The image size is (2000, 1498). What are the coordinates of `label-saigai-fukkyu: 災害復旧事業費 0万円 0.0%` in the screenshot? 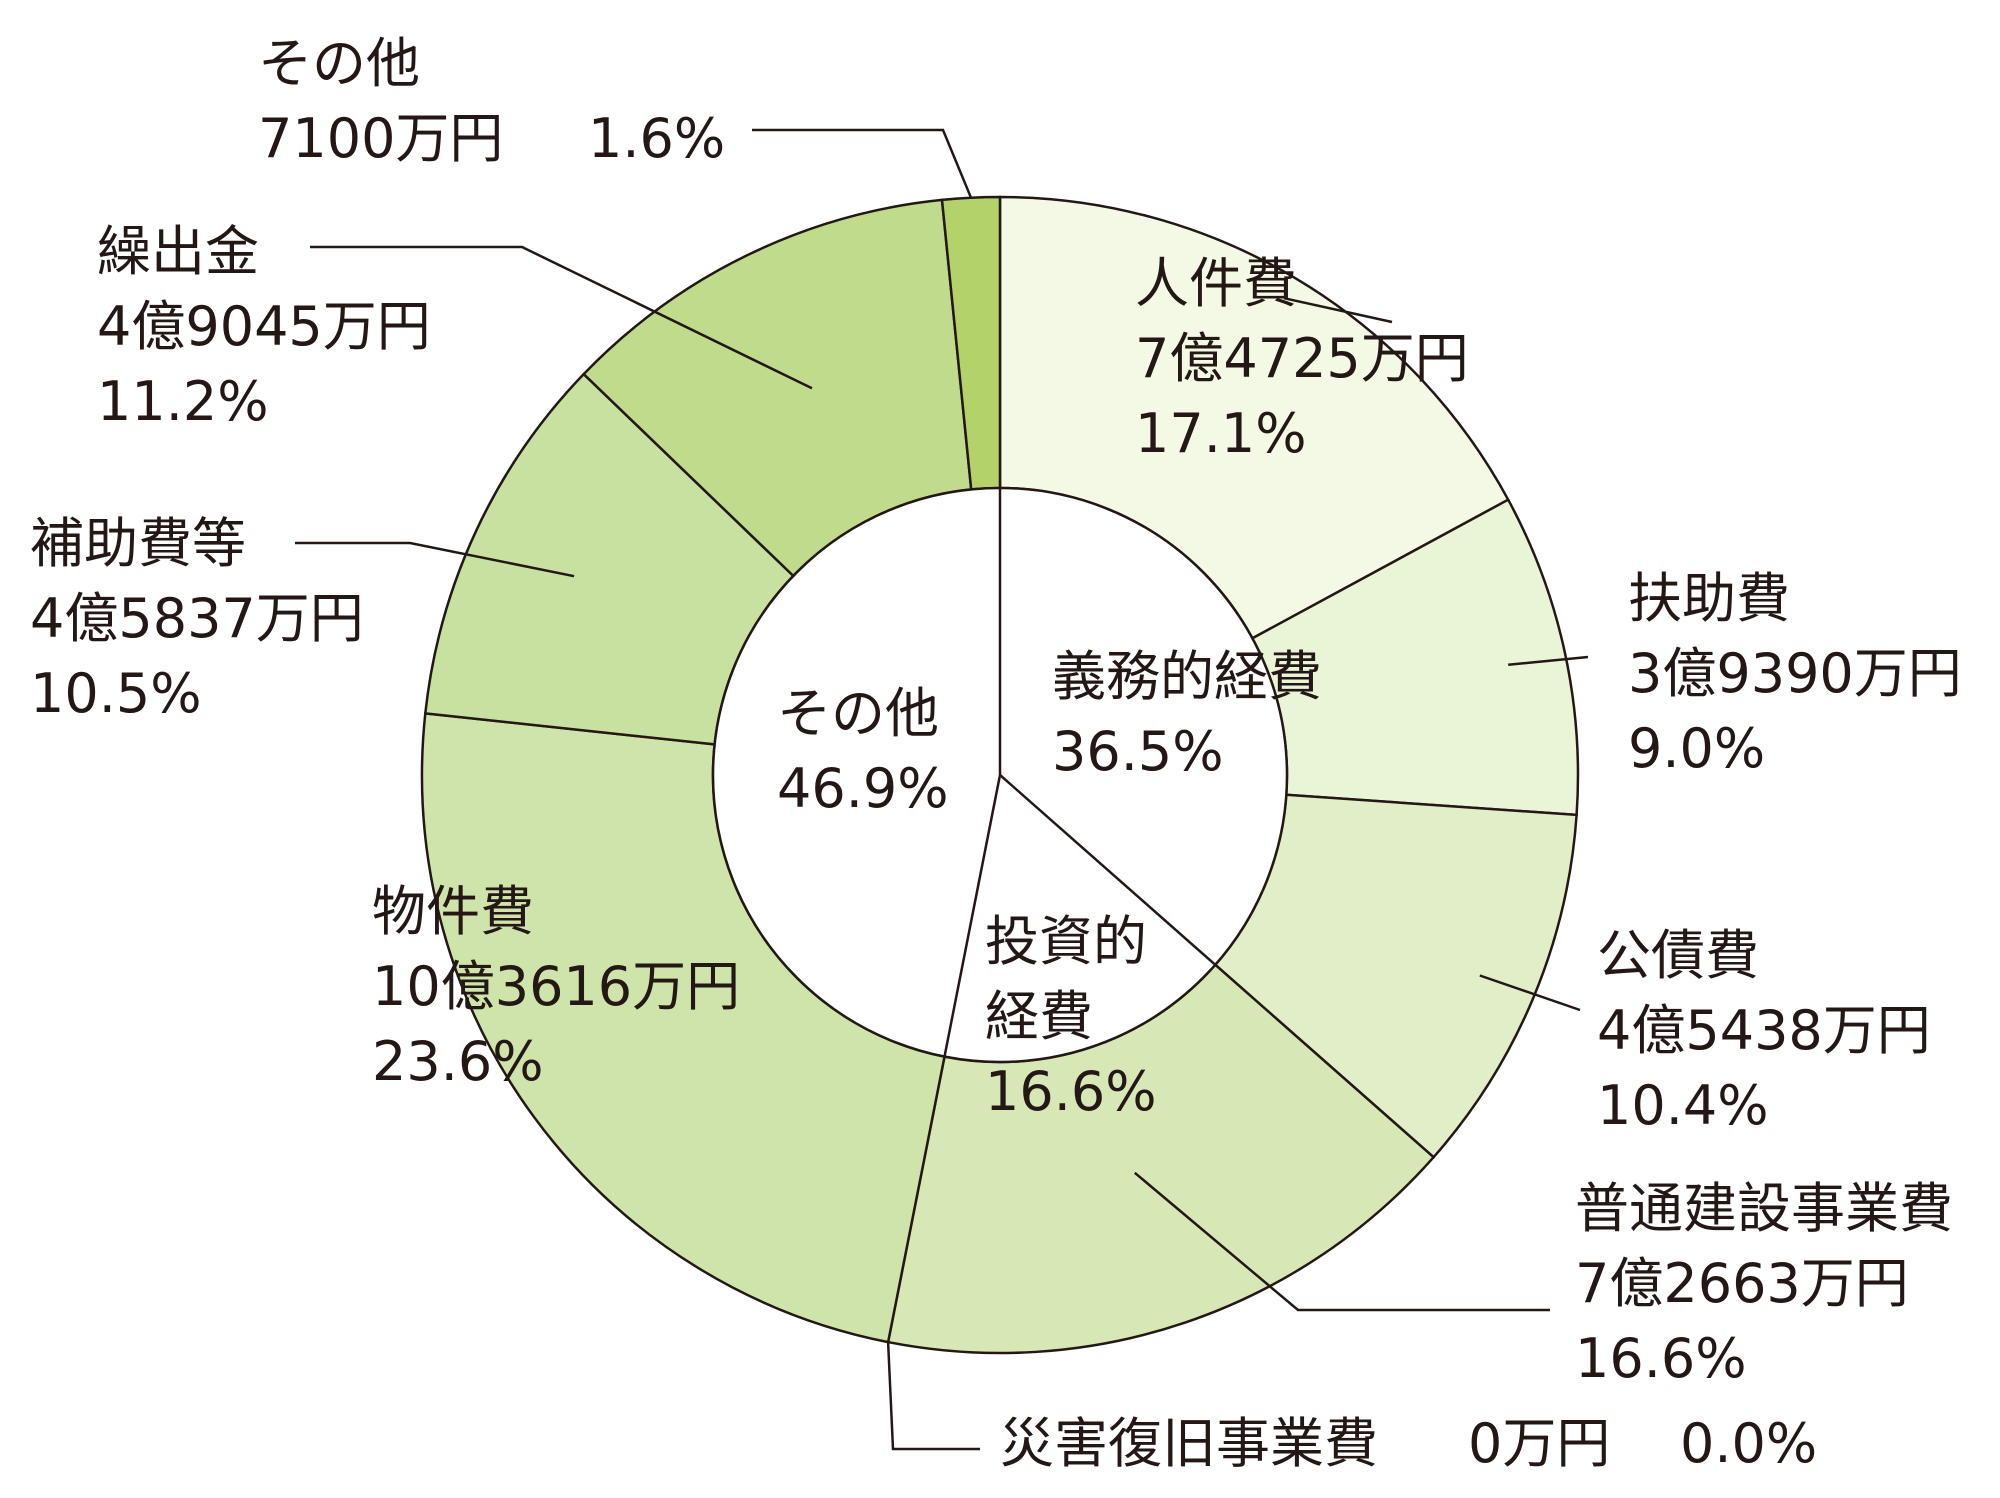 It's located at (1408, 1443).